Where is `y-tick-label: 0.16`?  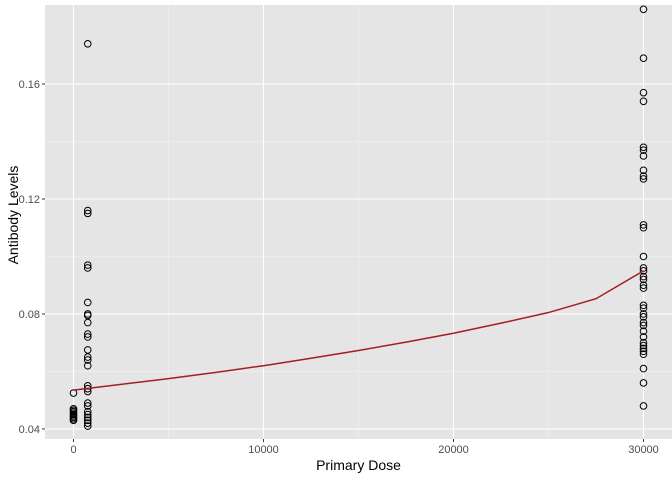 y-tick-label: 0.16 is located at coordinates (29, 85).